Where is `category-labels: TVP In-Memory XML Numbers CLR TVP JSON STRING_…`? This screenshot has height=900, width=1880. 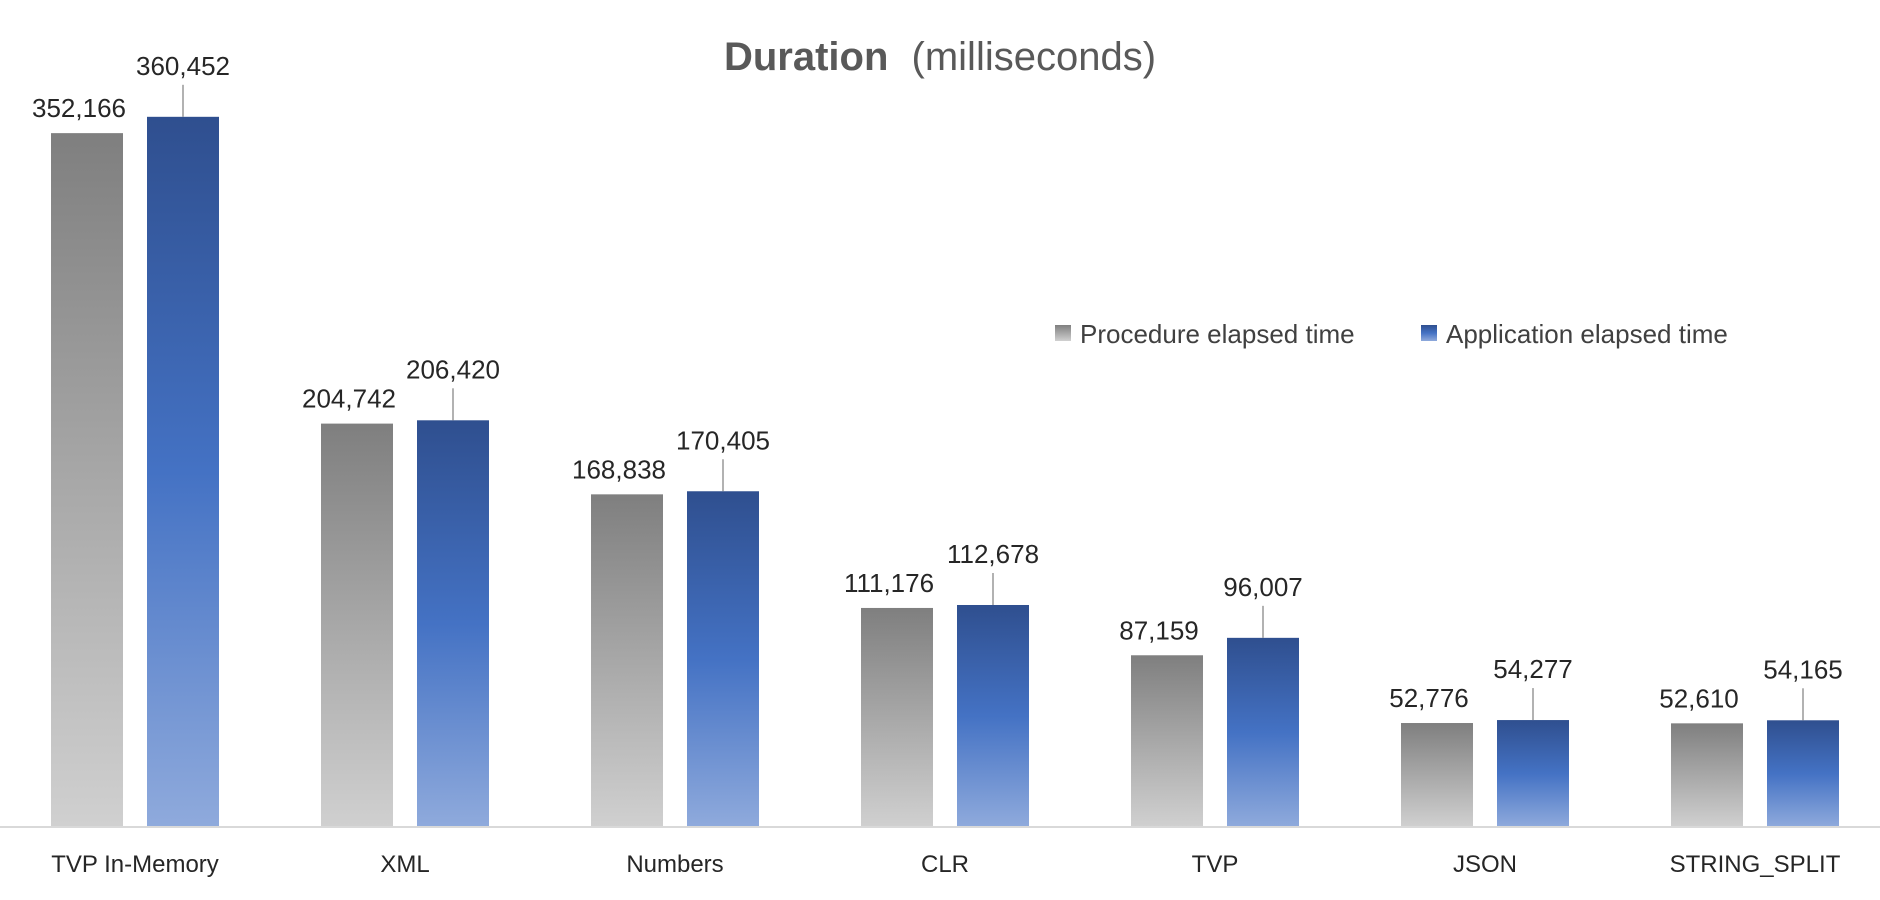
category-labels: TVP In-Memory XML Numbers CLR TVP JSON STRING_… is located at coordinates (945, 864).